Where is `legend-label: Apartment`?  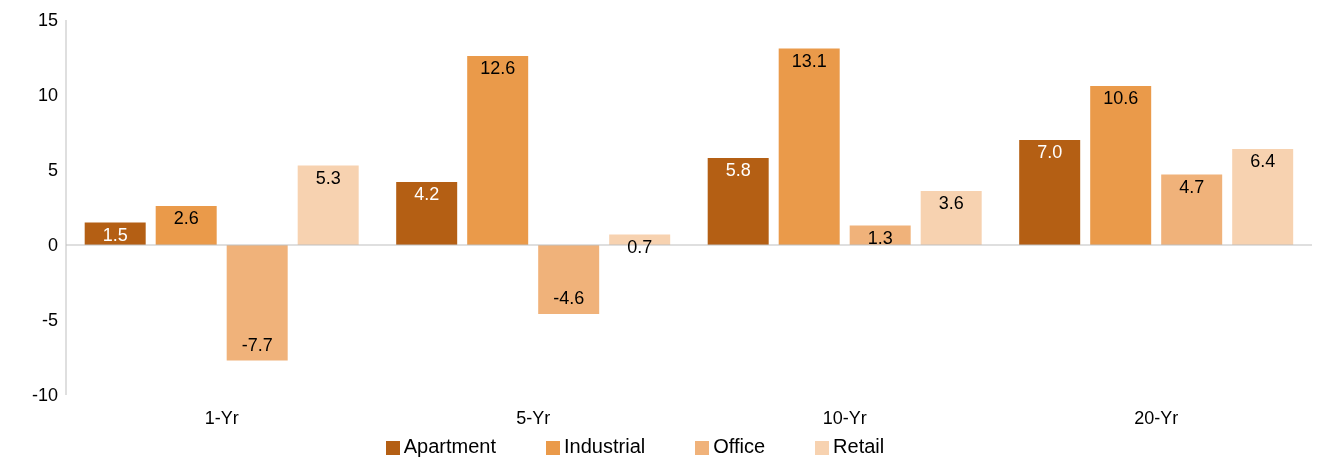
legend-label: Apartment is located at coordinates (450, 446).